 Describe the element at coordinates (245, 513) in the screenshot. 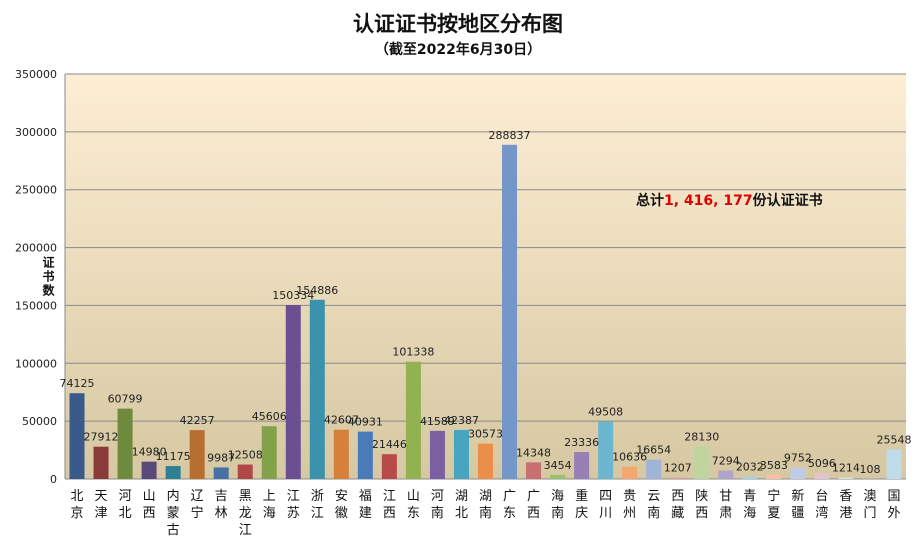

I see `x-tick-label: 龙` at that location.